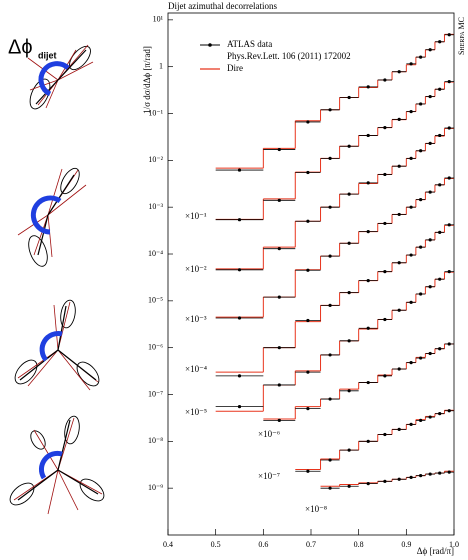  I want to click on y-axis-label: 1/σ dσ/dΔϕ [π/rad], so click(147, 80).